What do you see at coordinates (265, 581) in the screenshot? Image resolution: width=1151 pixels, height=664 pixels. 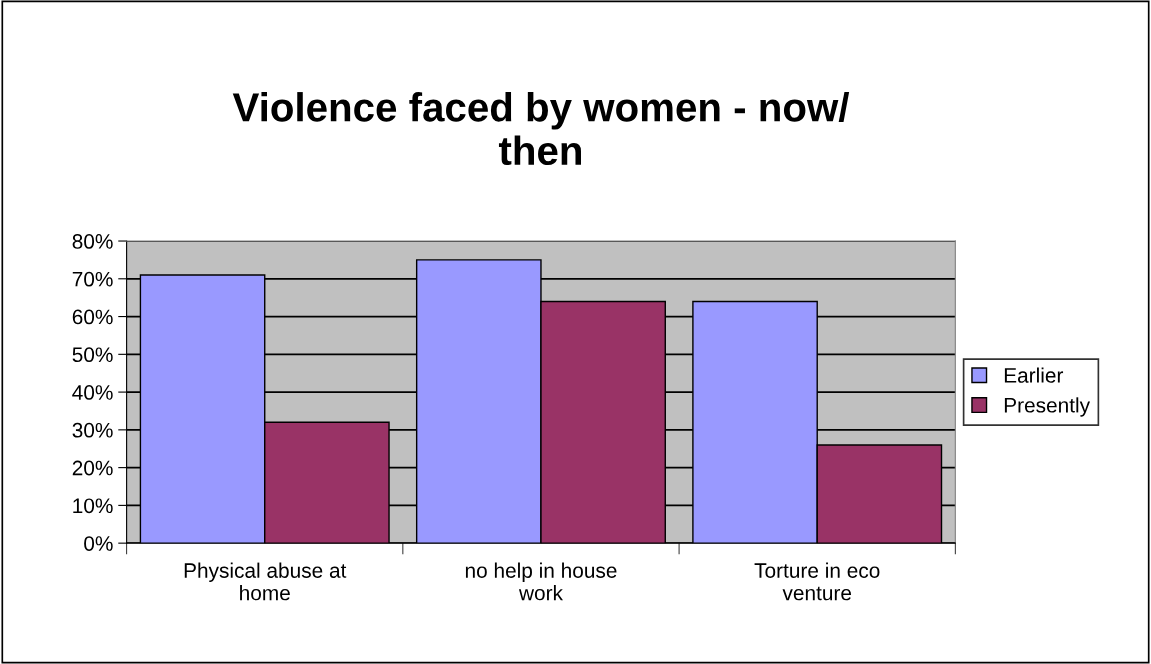 I see `x-tick-label: Physical abuse at home` at bounding box center [265, 581].